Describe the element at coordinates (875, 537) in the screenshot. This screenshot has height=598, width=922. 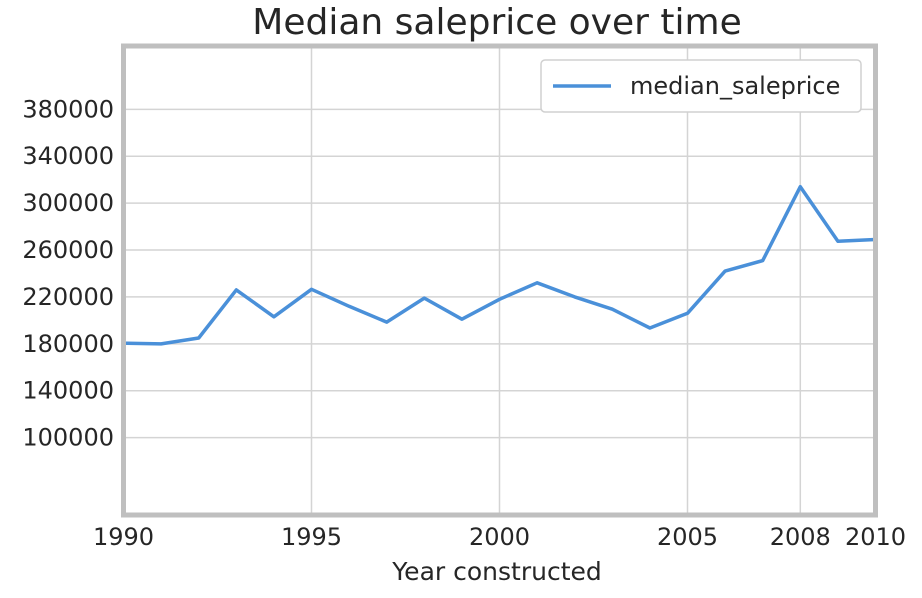
I see `x-tick-label: 2010` at that location.